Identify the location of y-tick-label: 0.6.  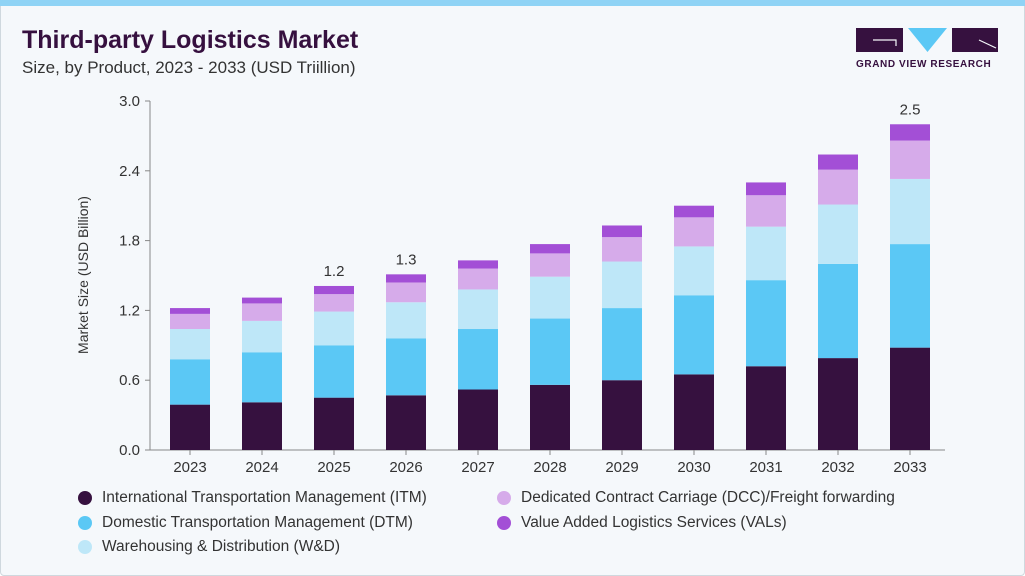
(129, 380).